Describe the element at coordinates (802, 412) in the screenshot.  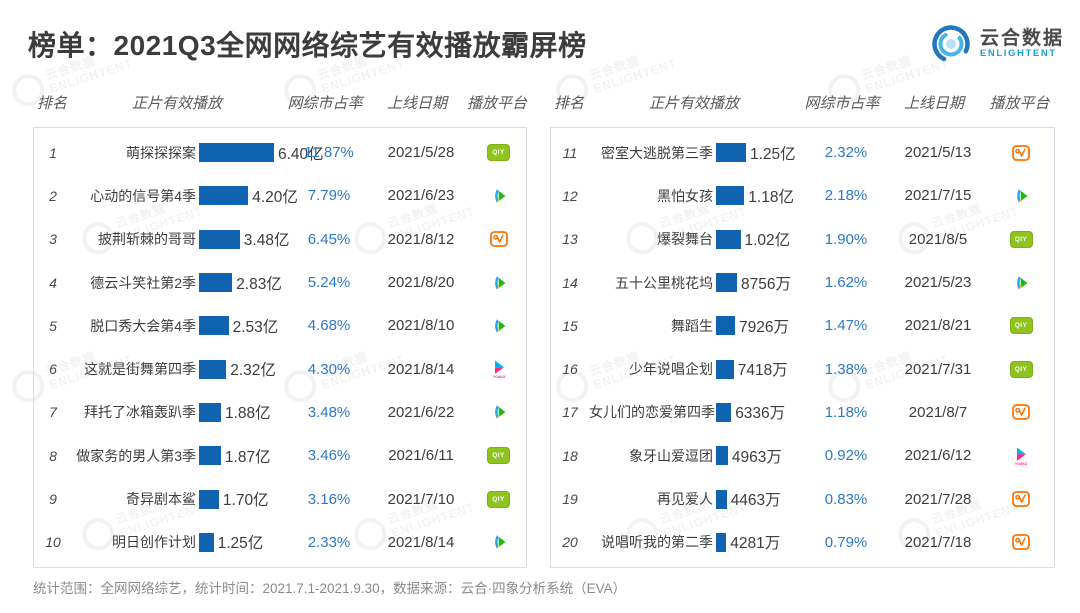
I see `table-row: 17 女儿们的恋爱第四季 6336万 1.18% 2021/8/7` at that location.